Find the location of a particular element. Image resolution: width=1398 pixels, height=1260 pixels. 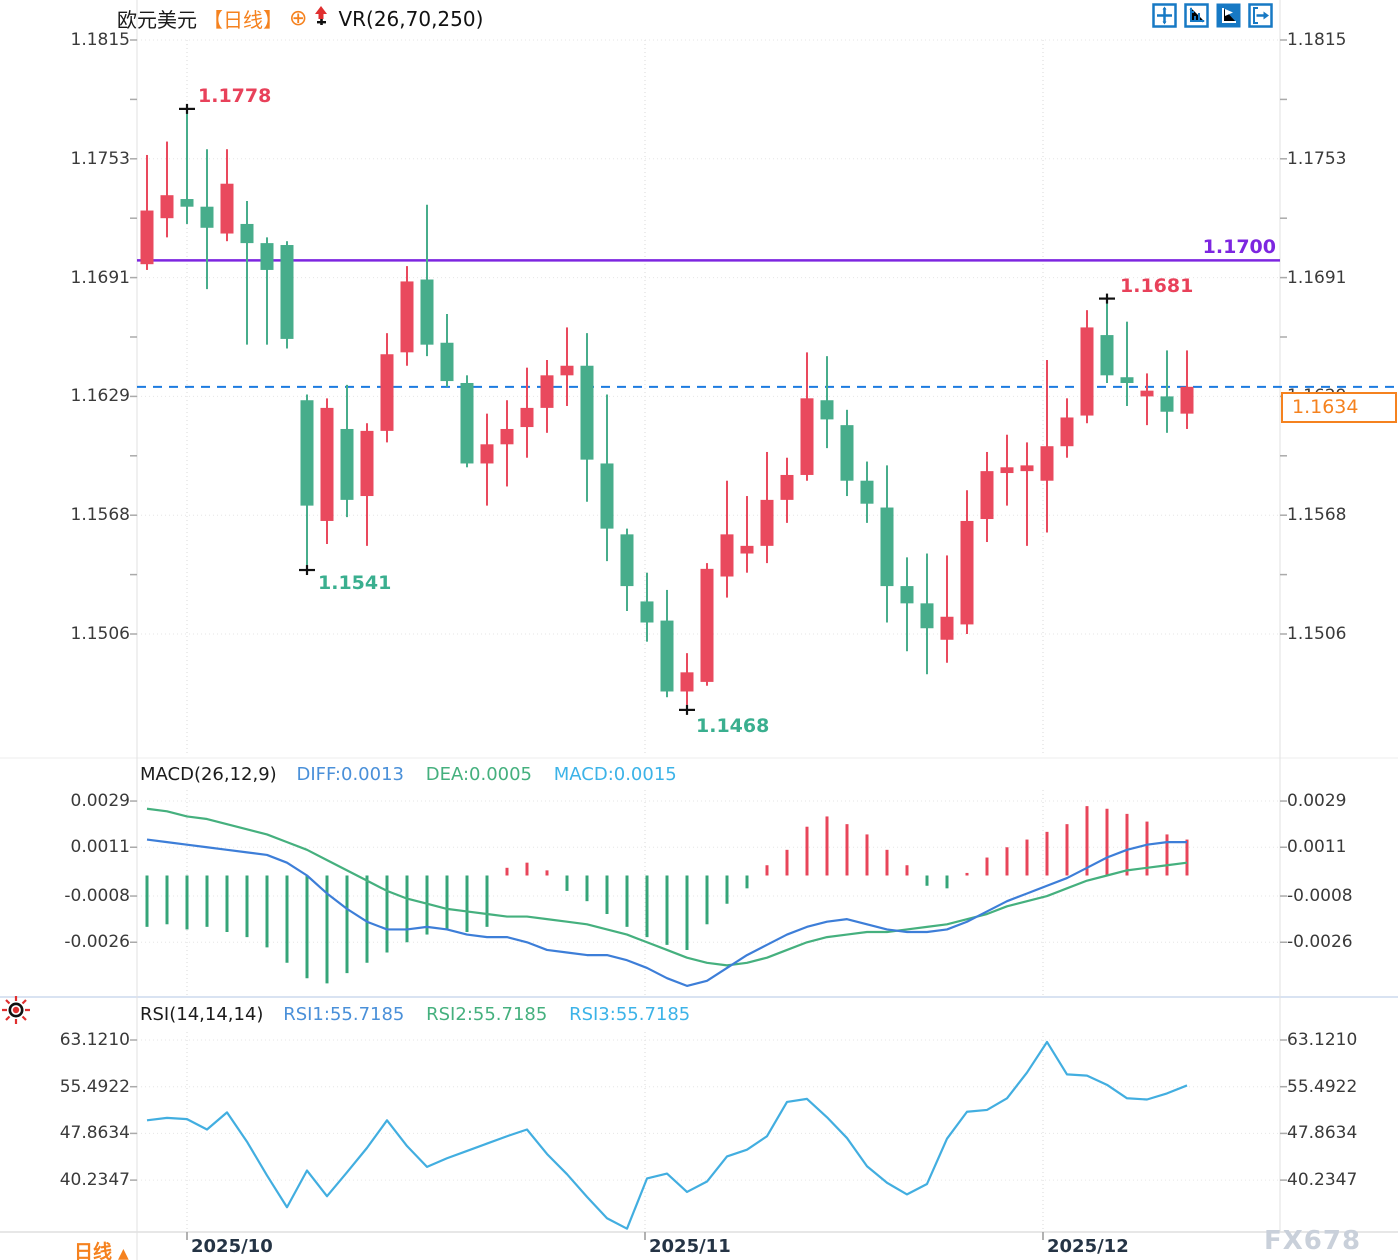

annotation-high-1.1681: 1.1681 is located at coordinates (1157, 286).